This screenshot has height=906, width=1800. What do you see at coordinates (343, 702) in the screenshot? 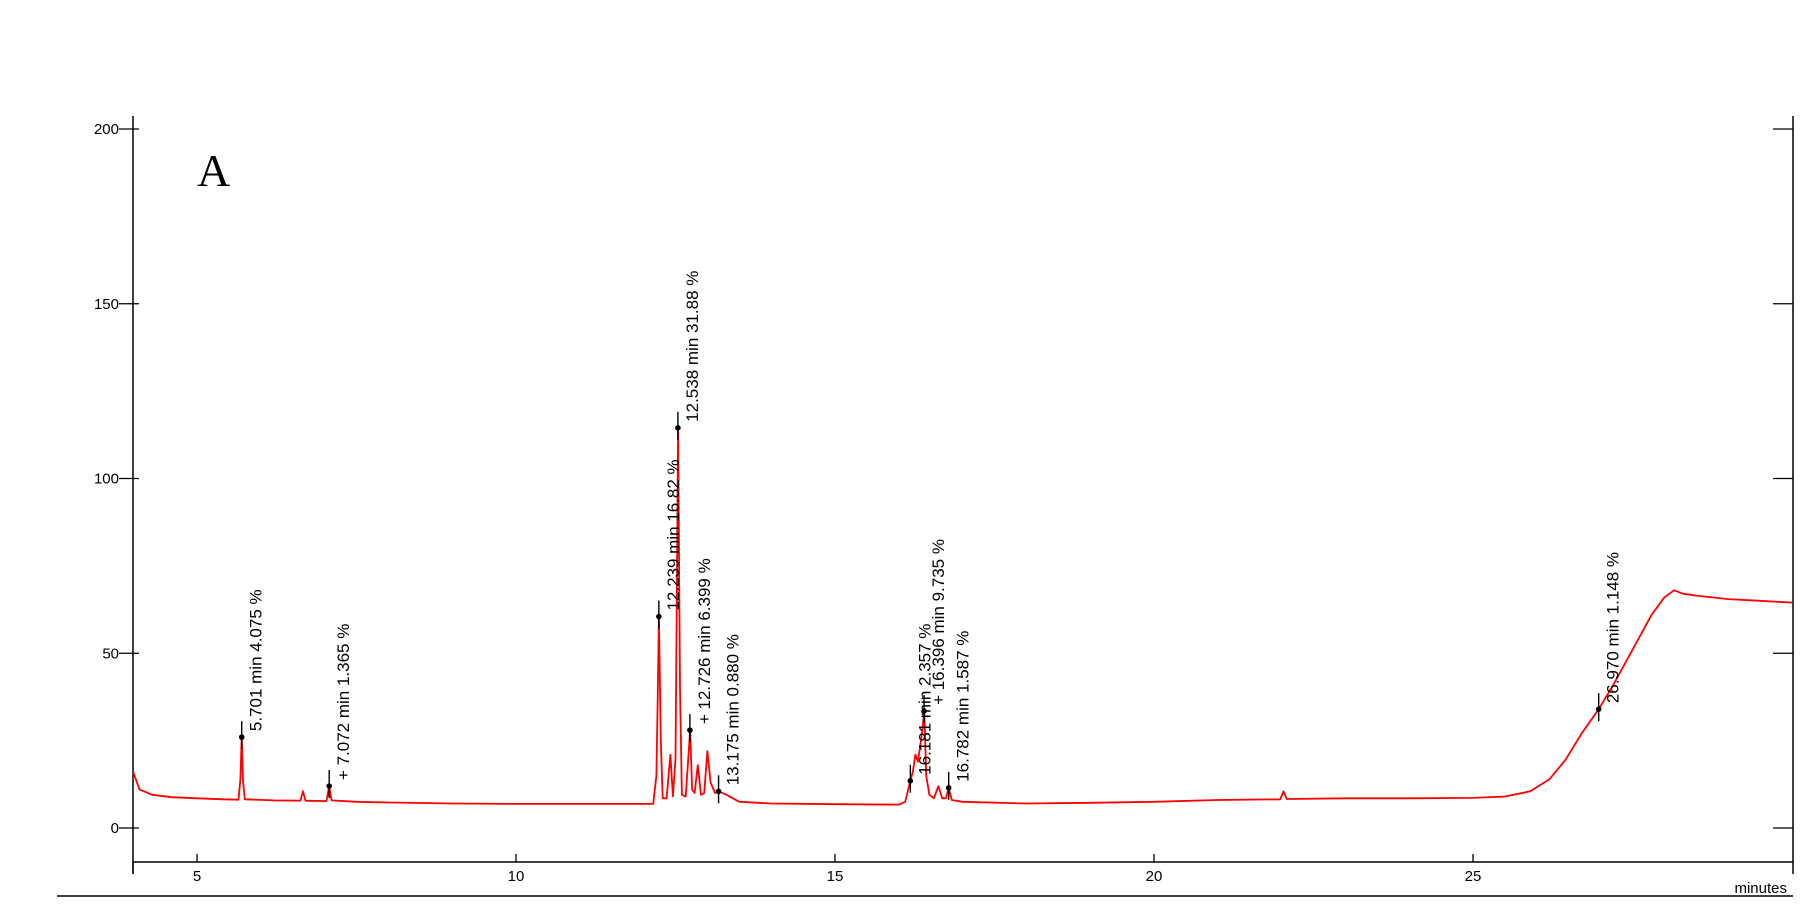
I see `peak-label: + 7.072 min 1.365 %` at bounding box center [343, 702].